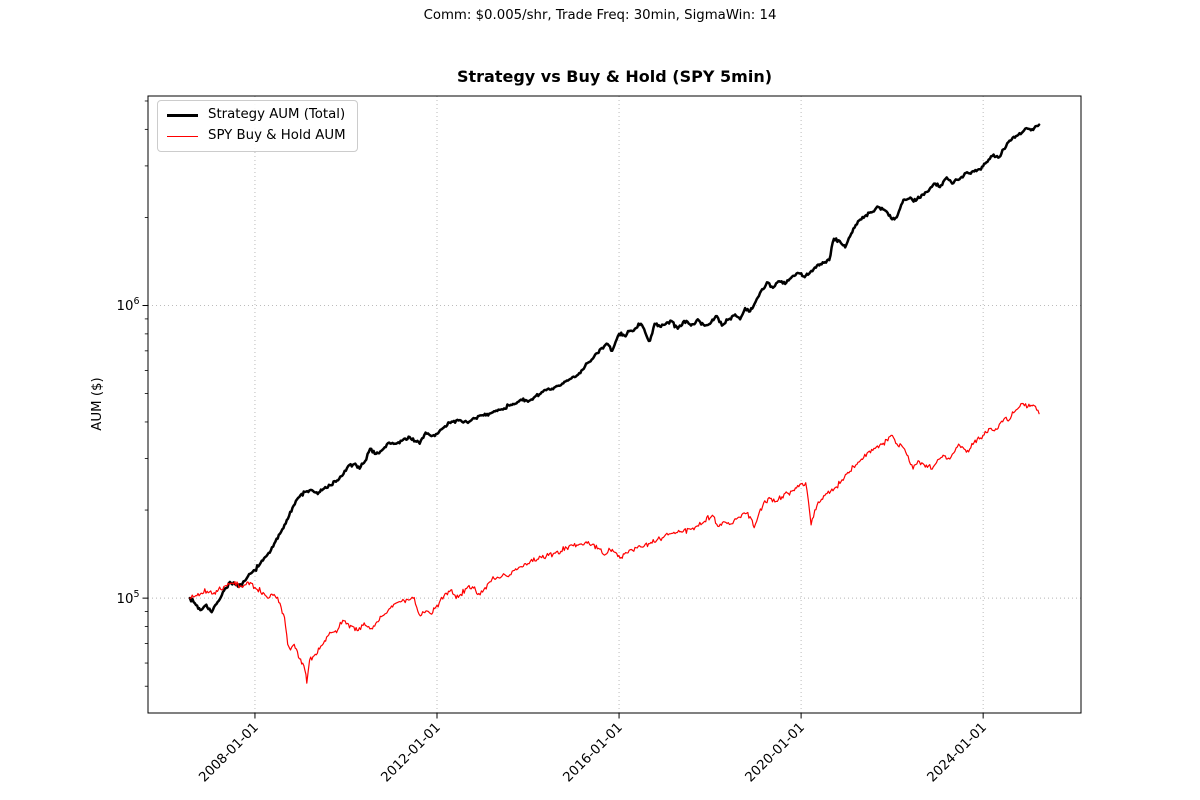  Describe the element at coordinates (277, 114) in the screenshot. I see `legend-item-label: Strategy AUM (Total)` at that location.